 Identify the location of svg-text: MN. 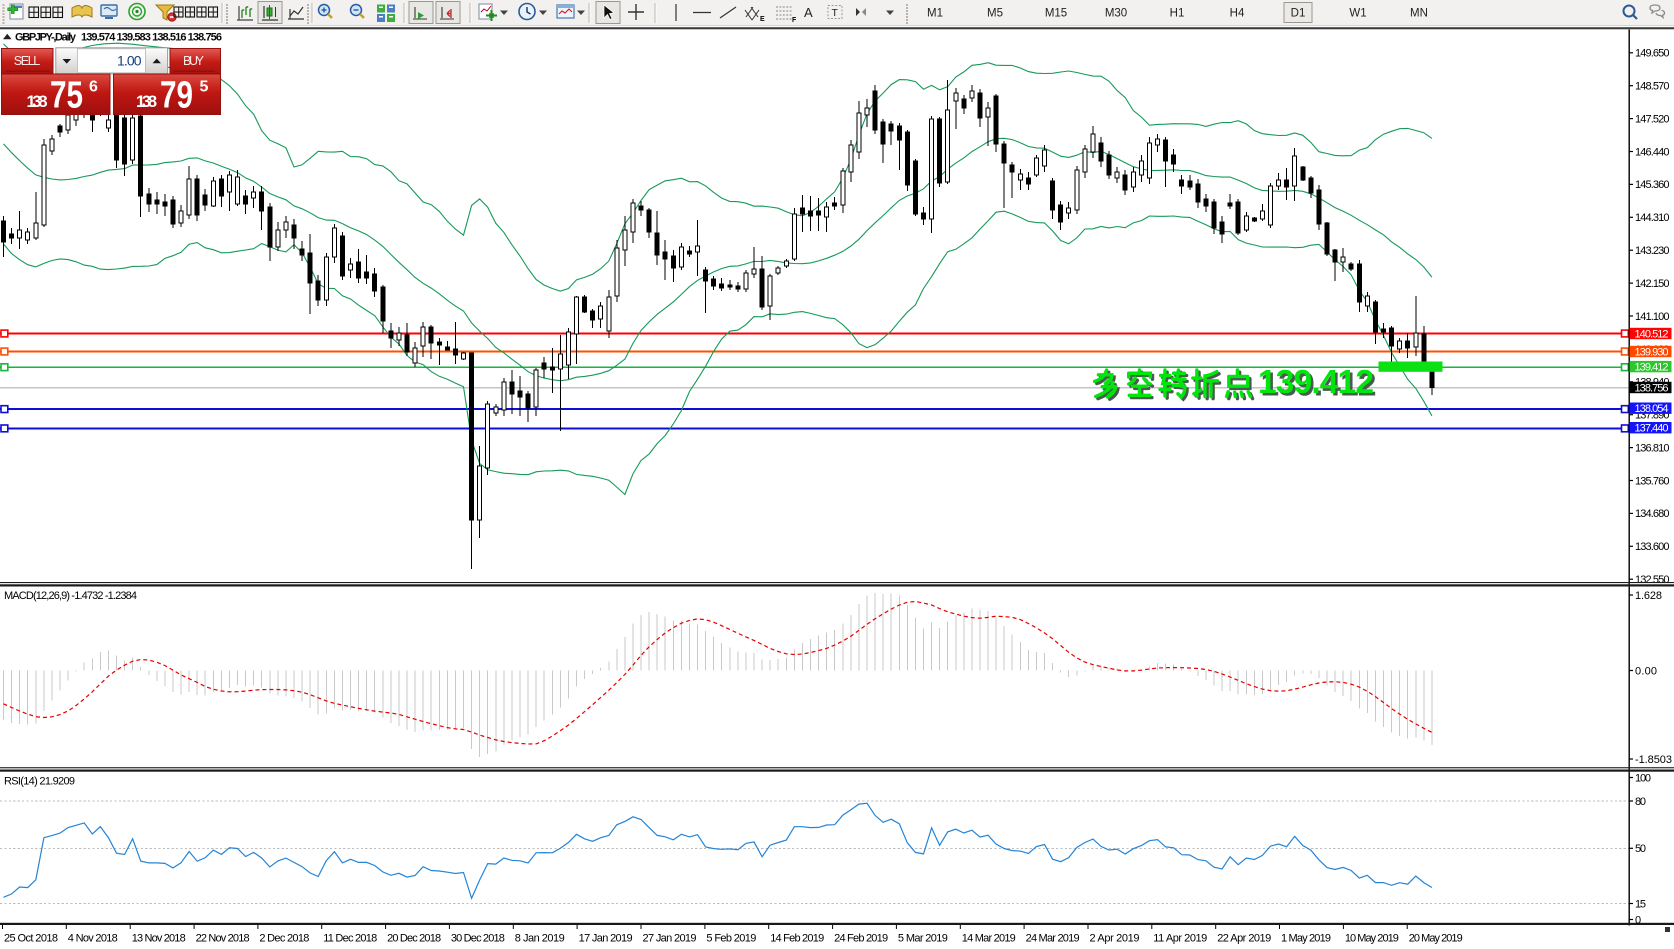
(1419, 14).